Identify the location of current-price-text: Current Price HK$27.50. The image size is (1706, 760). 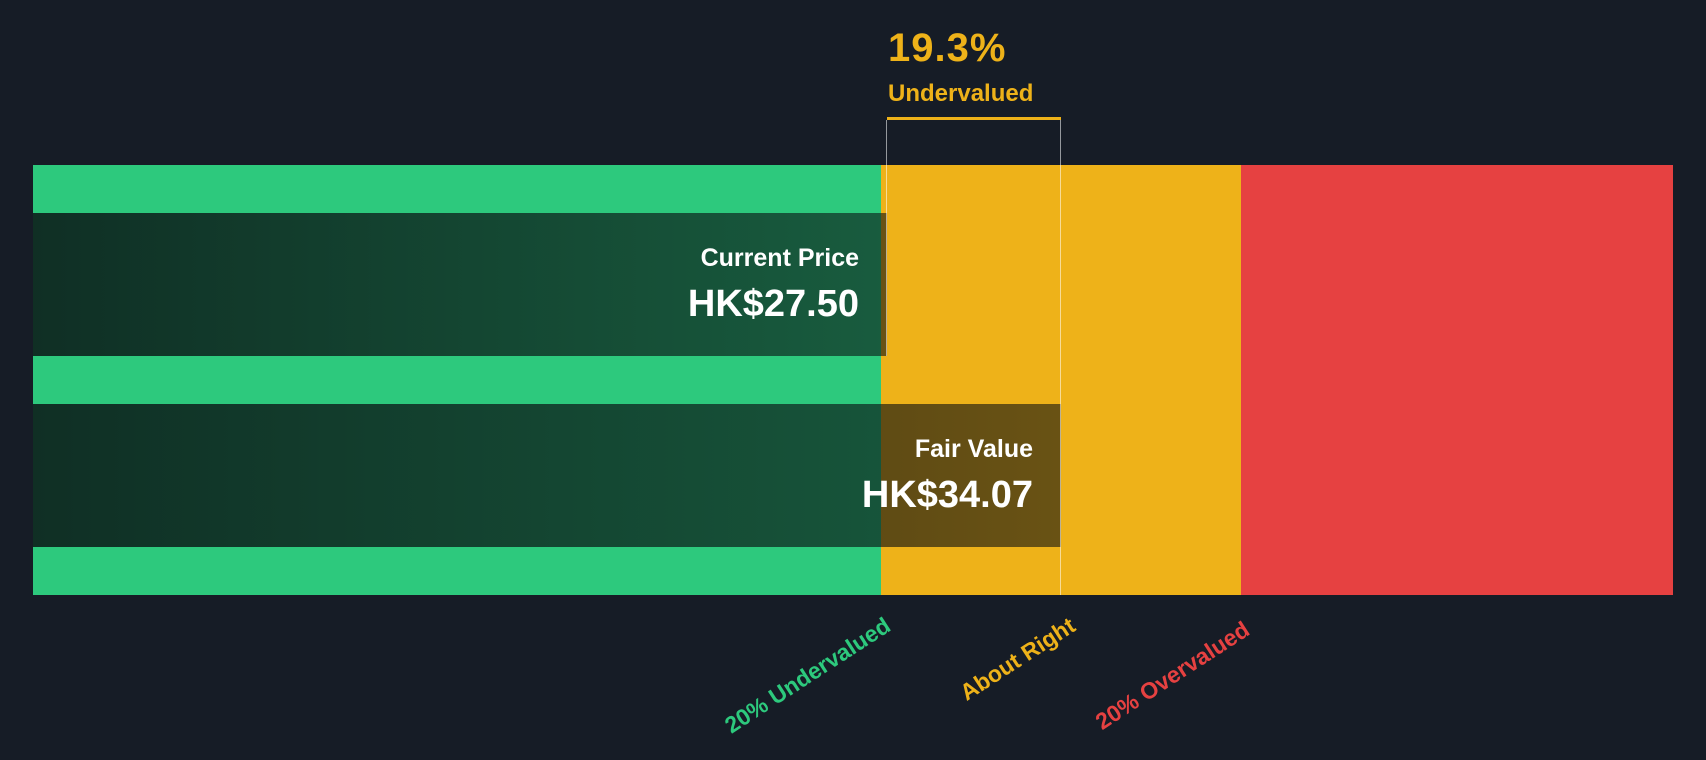
(773, 285).